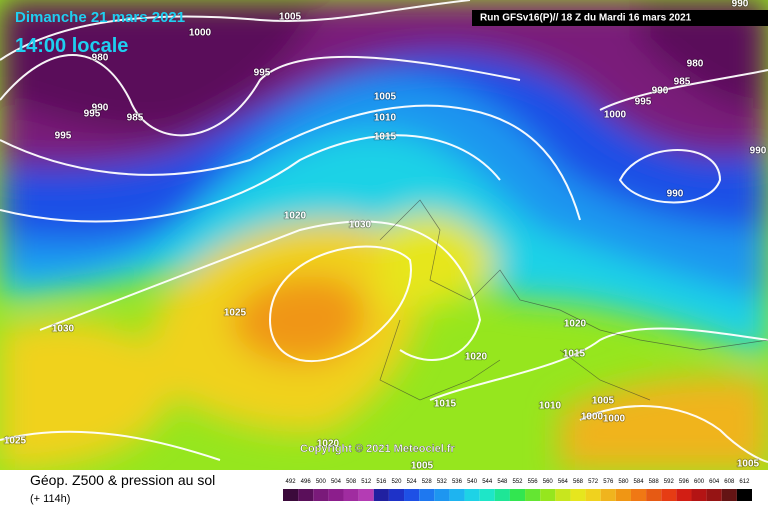 The width and height of the screenshot is (768, 517). What do you see at coordinates (744, 482) in the screenshot?
I see `colorbar-label: 612` at bounding box center [744, 482].